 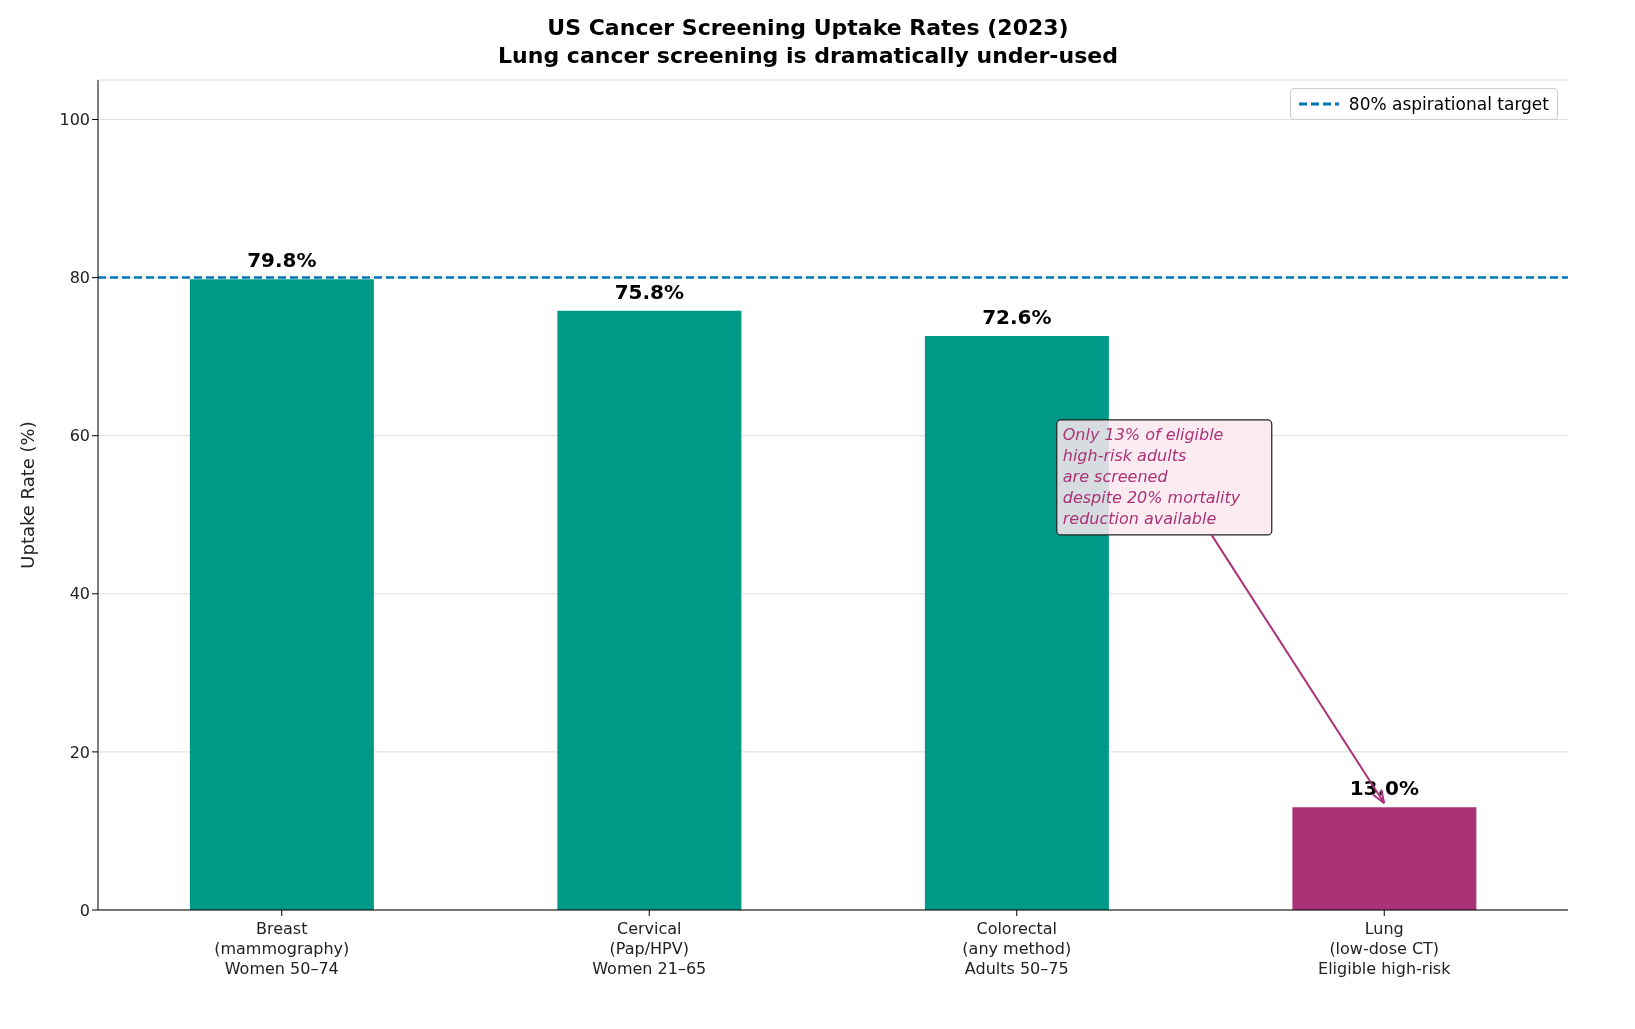 I want to click on legend-label: 80% aspirational target, so click(x=1448, y=104).